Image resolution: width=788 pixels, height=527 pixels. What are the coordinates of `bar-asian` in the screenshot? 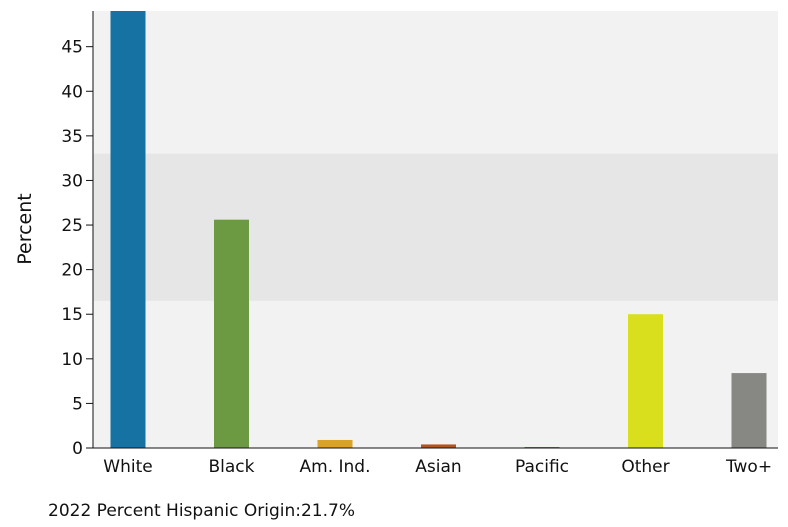 It's located at (438, 446).